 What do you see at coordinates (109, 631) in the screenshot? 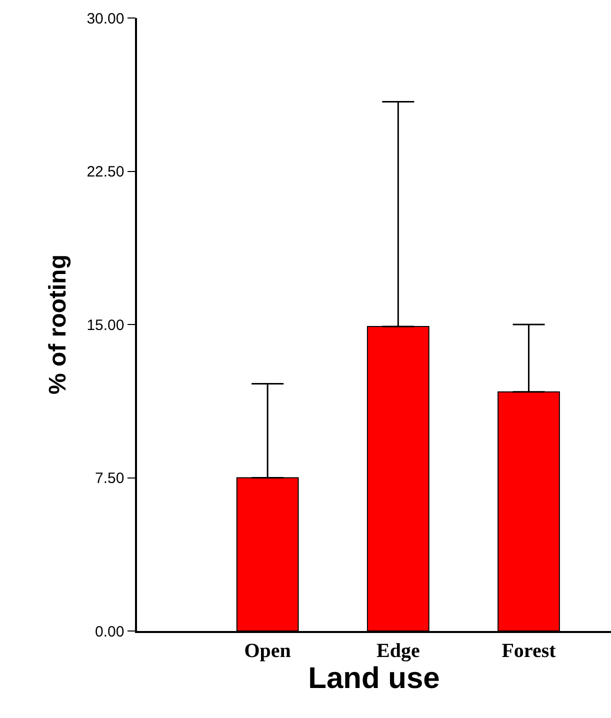
I see `y-tick-label: 0.00` at bounding box center [109, 631].